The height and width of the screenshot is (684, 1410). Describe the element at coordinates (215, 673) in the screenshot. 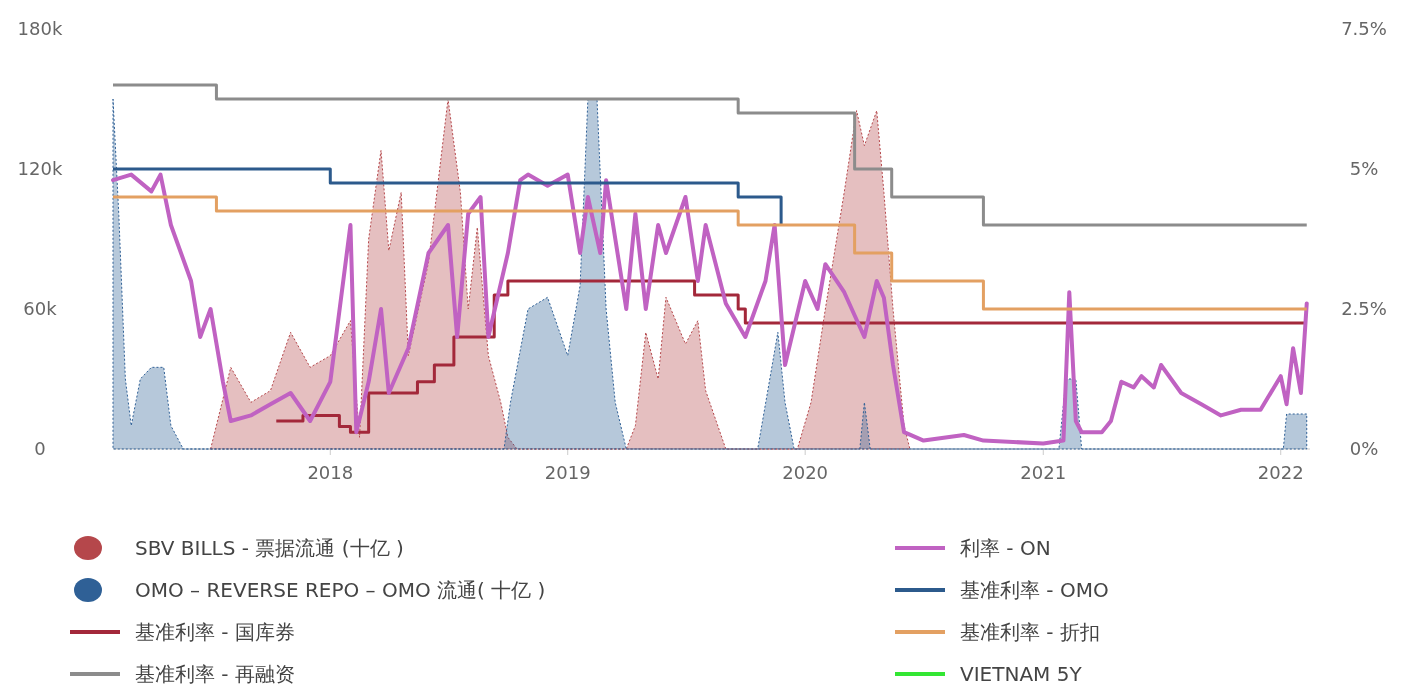

I see `legend-label: 基准利率 - 再融资` at that location.